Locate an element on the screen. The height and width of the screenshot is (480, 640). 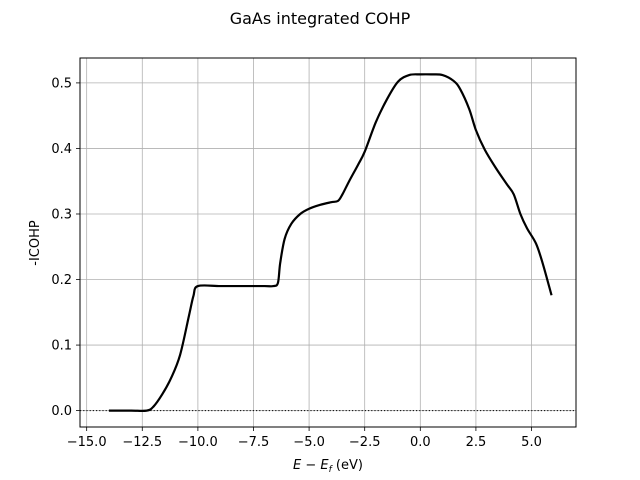
y-tick-label: 0.4 is located at coordinates (61, 149).